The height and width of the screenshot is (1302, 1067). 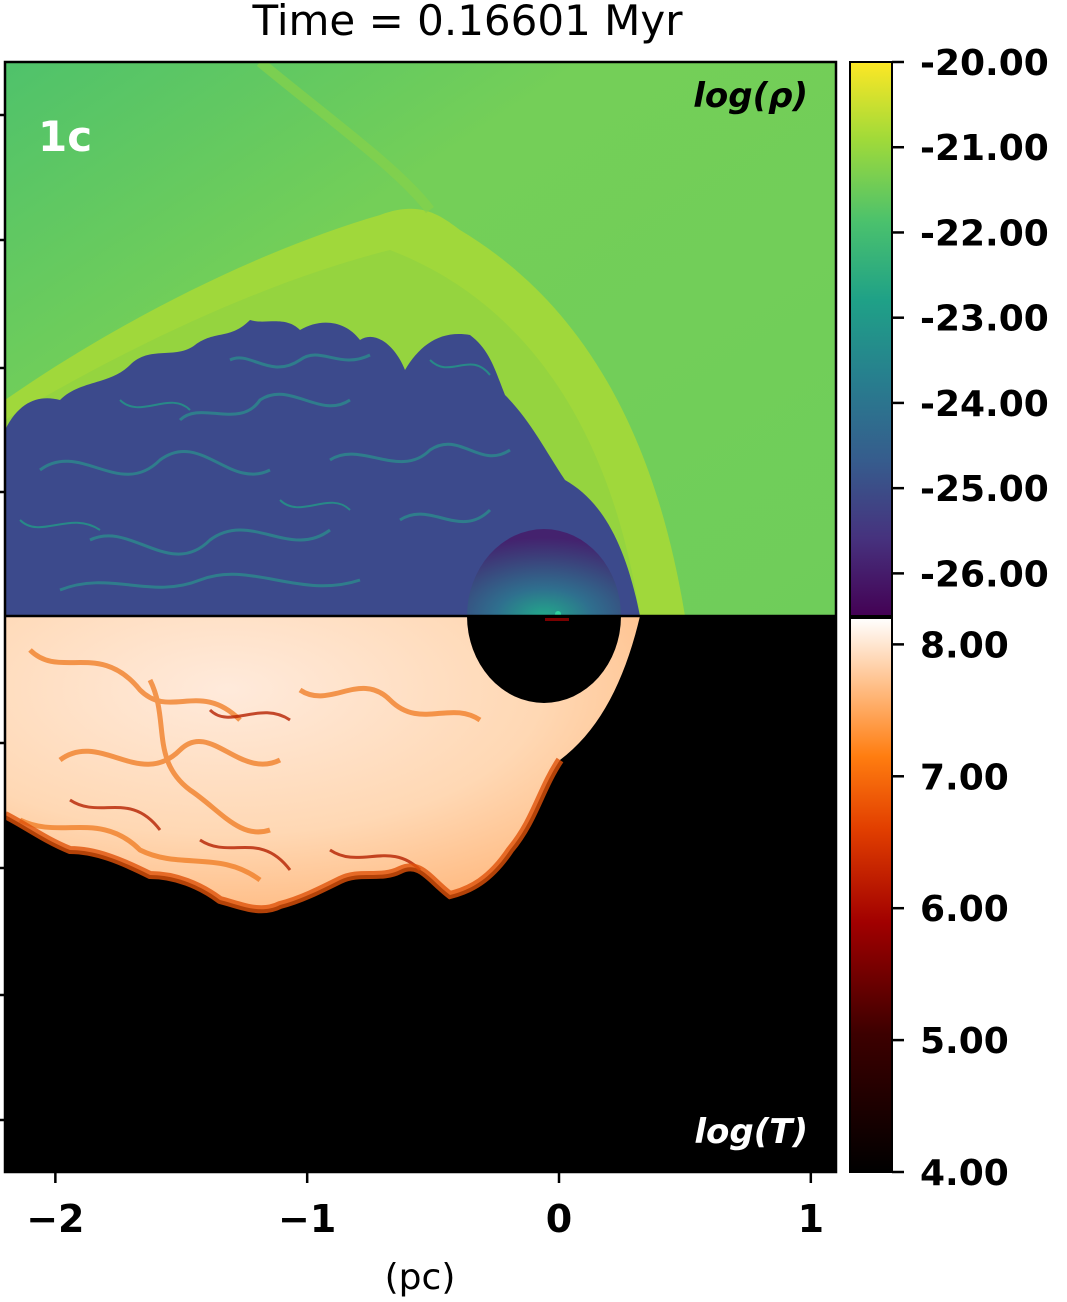 What do you see at coordinates (751, 1132) in the screenshot?
I see `temperature-field-label: log(T)` at bounding box center [751, 1132].